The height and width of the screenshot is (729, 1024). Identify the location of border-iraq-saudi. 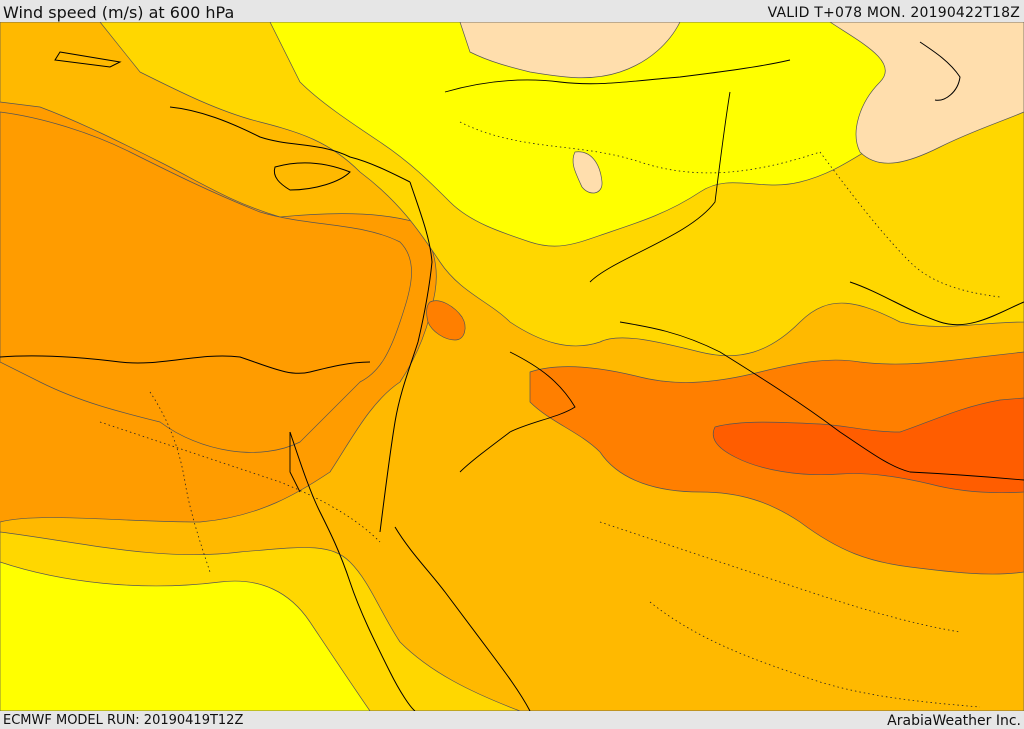
(821, 401).